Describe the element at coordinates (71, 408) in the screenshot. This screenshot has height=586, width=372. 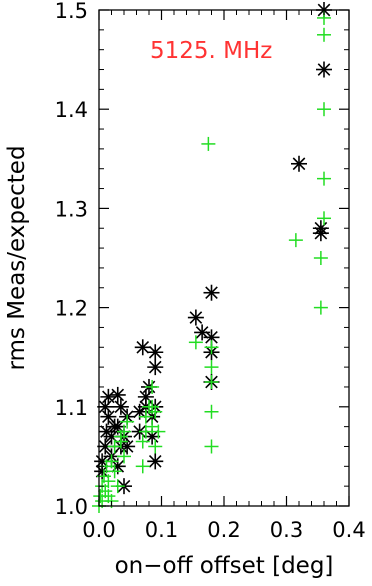
I see `y-tick-label: 1.1` at that location.